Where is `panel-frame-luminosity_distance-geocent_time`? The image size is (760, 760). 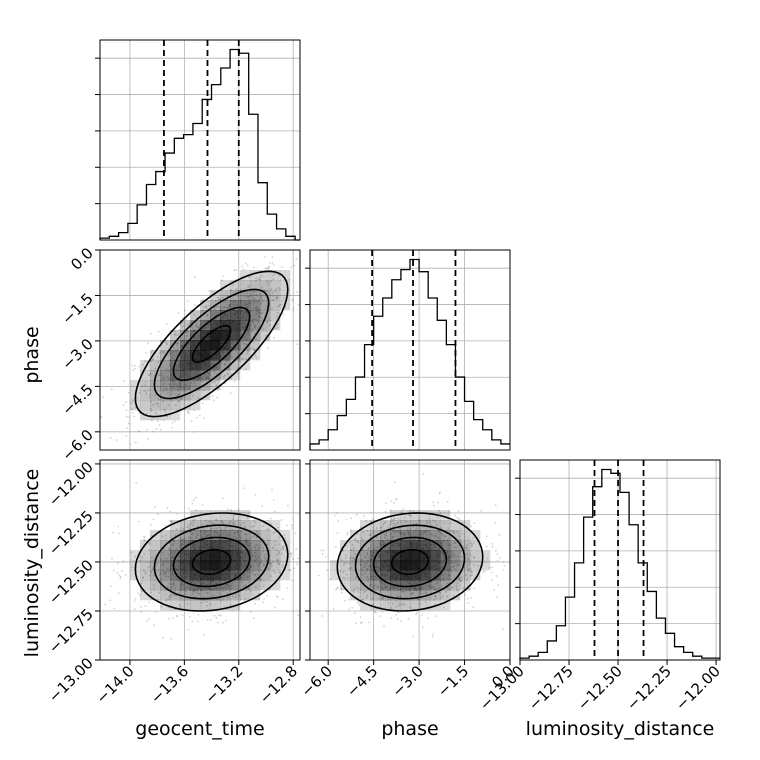
panel-frame-luminosity_distance-geocent_time is located at coordinates (200, 560).